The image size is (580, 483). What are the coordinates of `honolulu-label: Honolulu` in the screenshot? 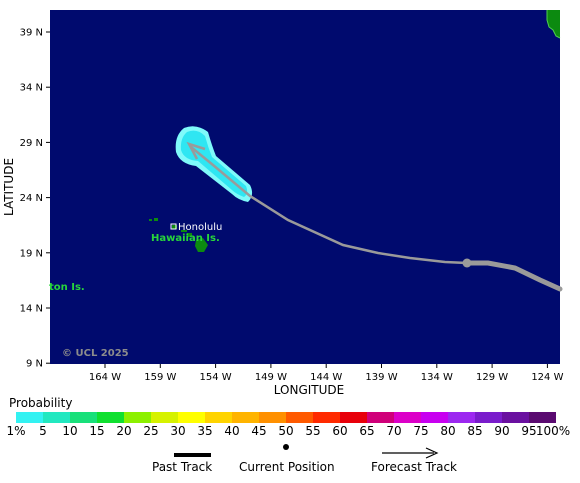 It's located at (200, 227).